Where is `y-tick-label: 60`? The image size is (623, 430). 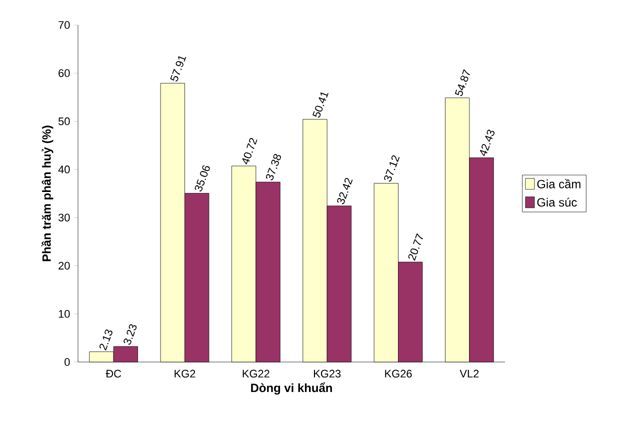
y-tick-label: 60 is located at coordinates (64, 73).